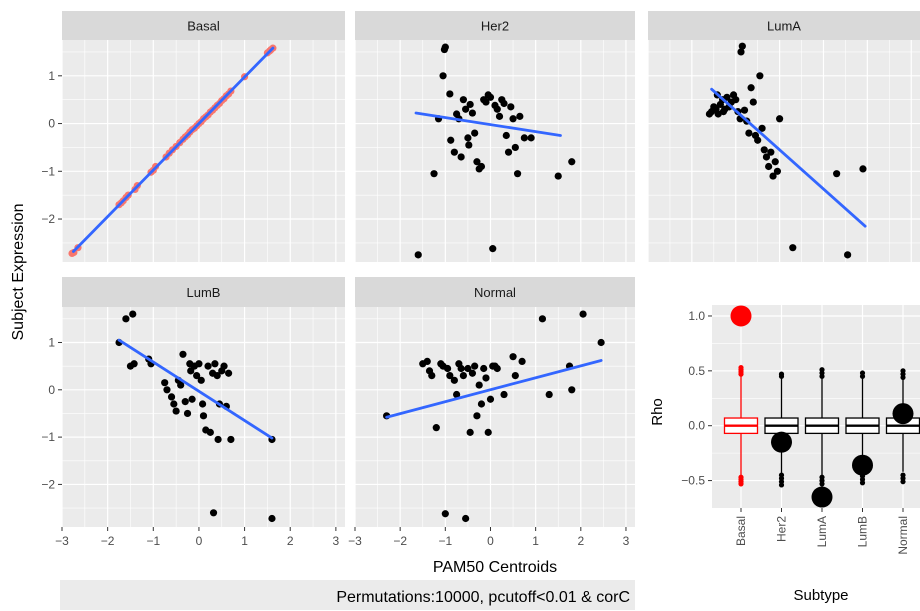 The image size is (920, 611). What do you see at coordinates (48, 484) in the screenshot?
I see `y-tick-label: −2` at bounding box center [48, 484].